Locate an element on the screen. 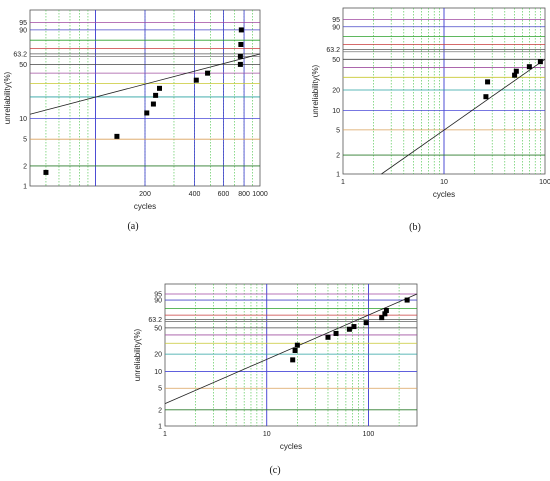 This screenshot has width=550, height=481. plot-frame is located at coordinates (291, 355).